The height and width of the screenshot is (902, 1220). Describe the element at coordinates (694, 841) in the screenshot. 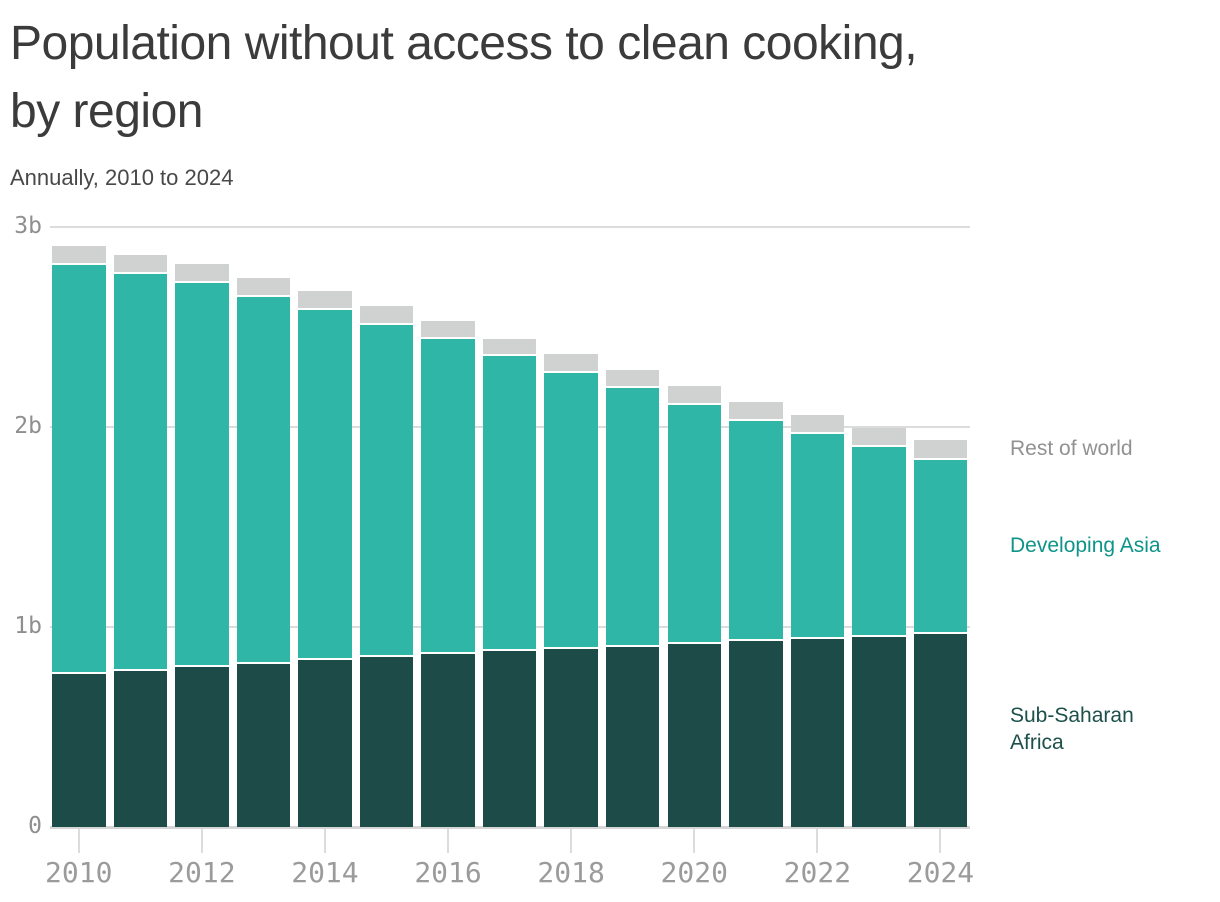

I see `x-axis-tick-2020` at that location.